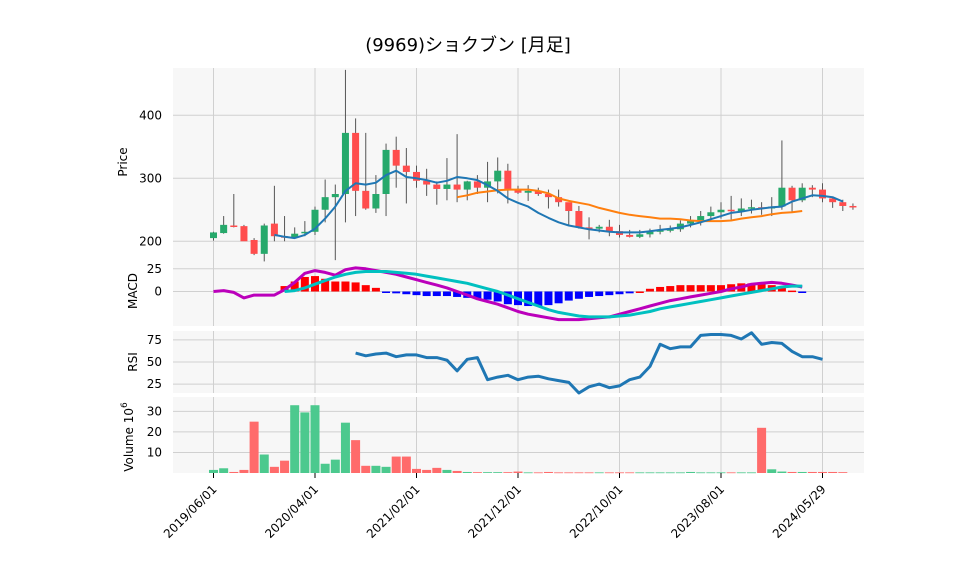  What do you see at coordinates (494, 511) in the screenshot?
I see `x-tick-label: 2021/12/01` at bounding box center [494, 511].